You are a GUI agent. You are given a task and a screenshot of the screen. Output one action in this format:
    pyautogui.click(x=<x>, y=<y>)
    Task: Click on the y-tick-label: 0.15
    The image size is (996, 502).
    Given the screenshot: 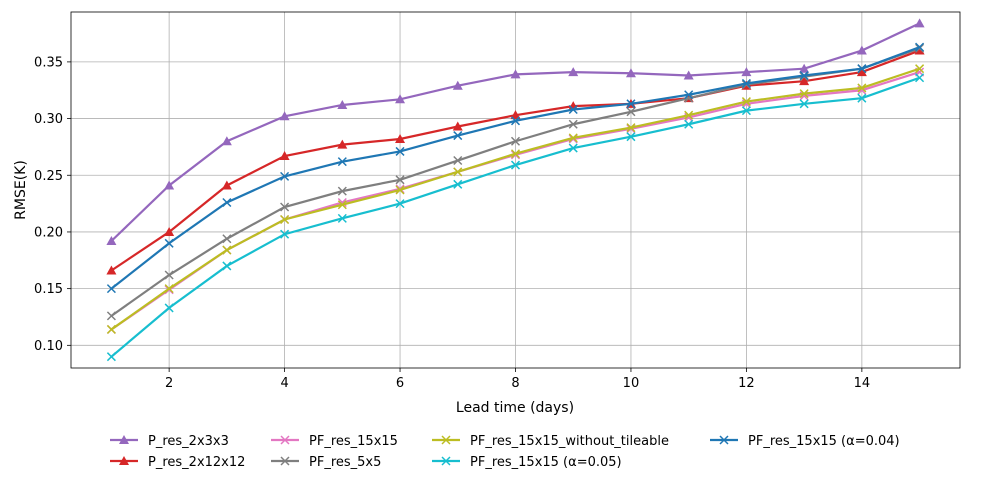 What is the action you would take?
    pyautogui.click(x=48, y=289)
    